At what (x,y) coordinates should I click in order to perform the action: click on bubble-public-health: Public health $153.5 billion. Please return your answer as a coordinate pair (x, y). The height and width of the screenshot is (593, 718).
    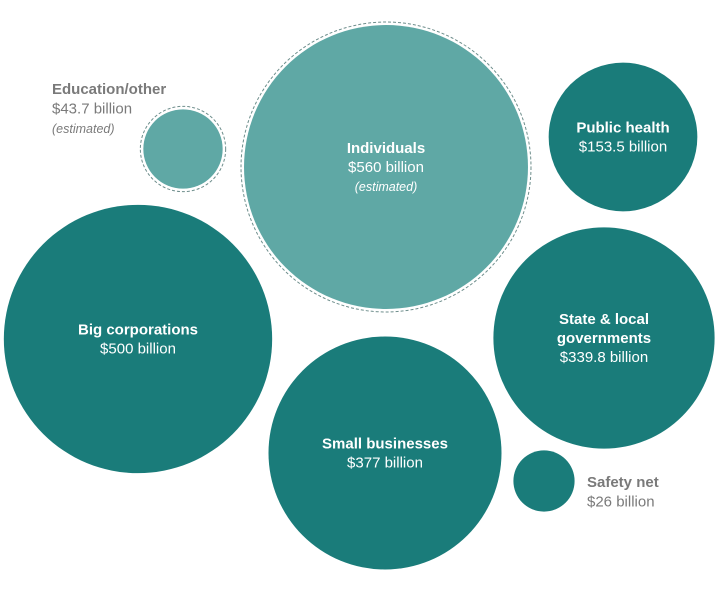
    Looking at the image, I should click on (623, 137).